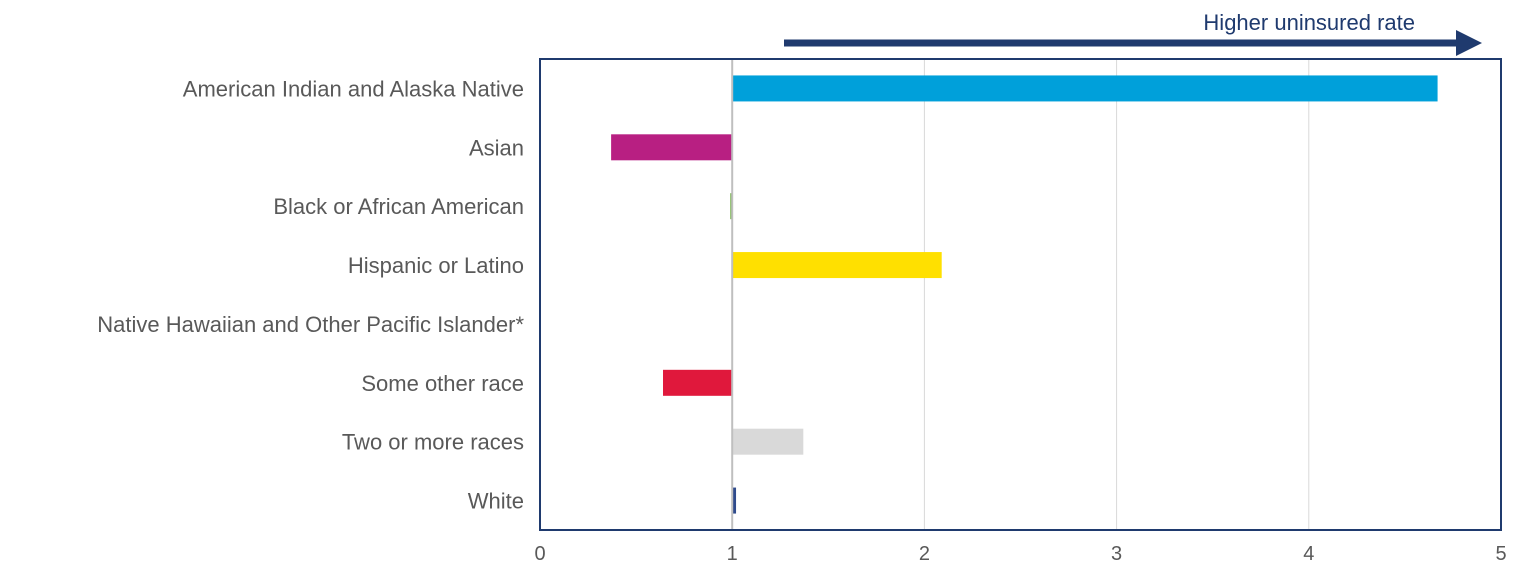  Describe the element at coordinates (732, 554) in the screenshot. I see `x-tick-1: 1` at that location.